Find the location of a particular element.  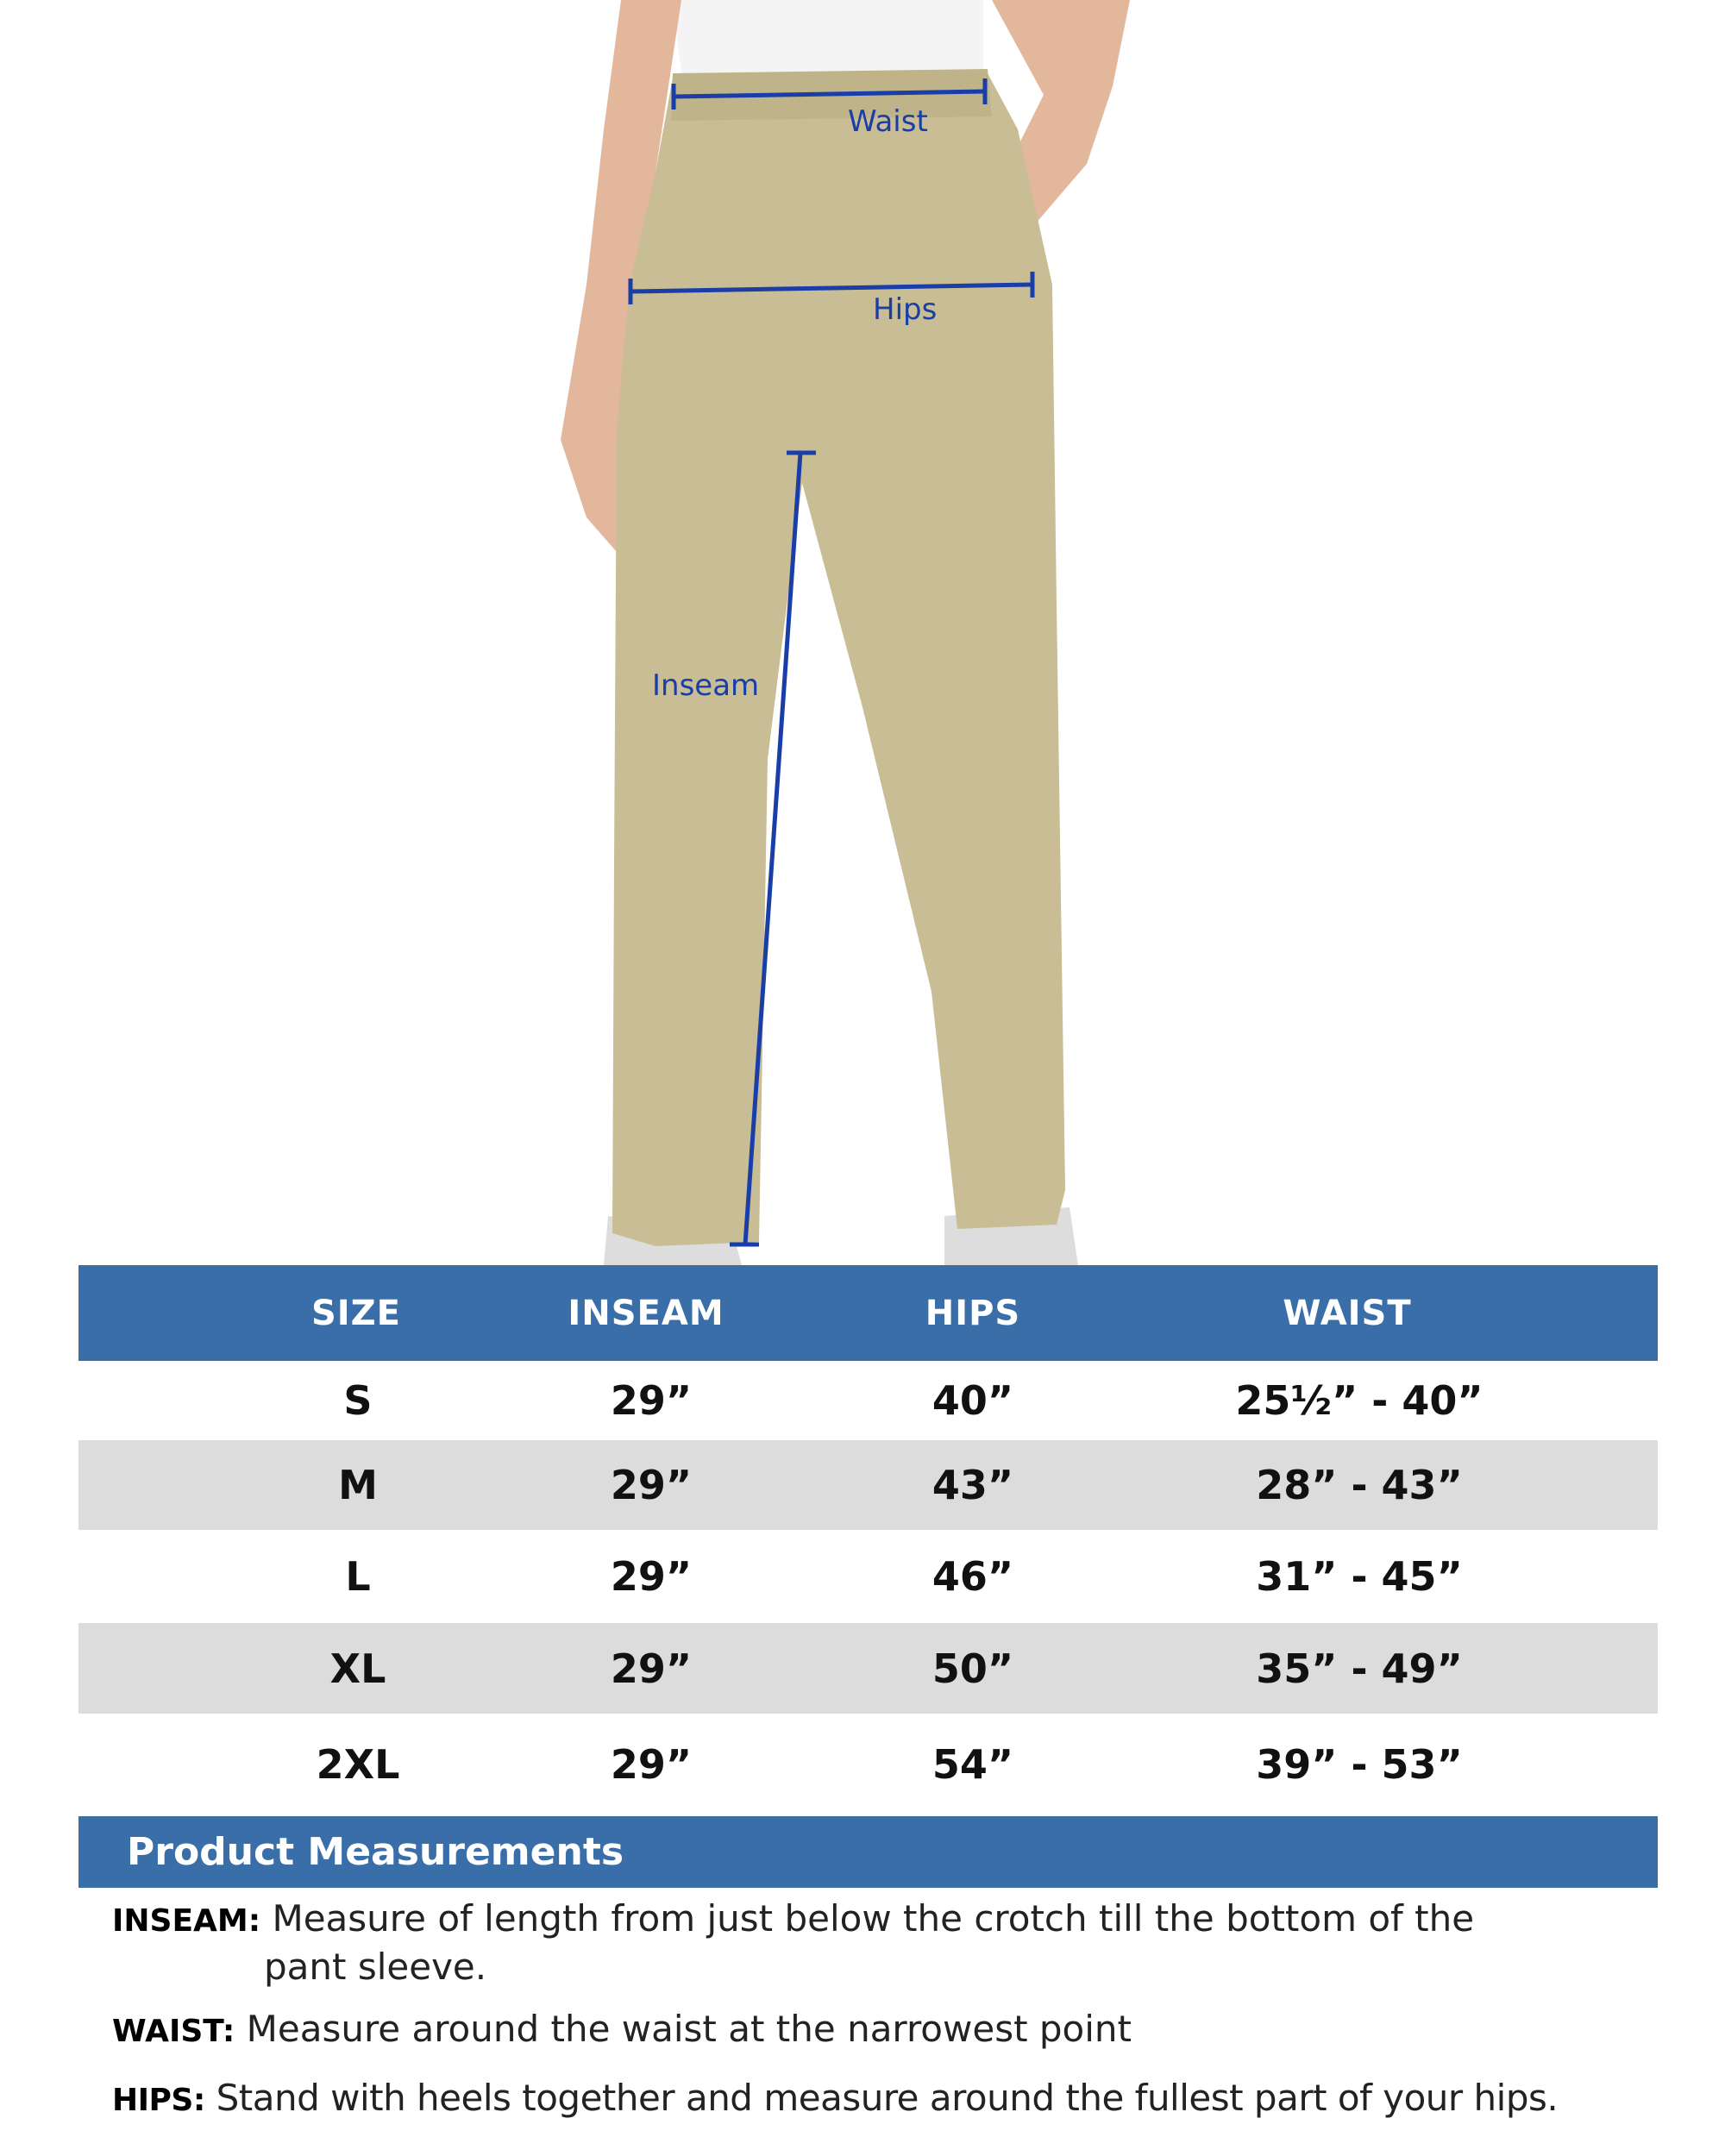

pants is located at coordinates (838, 659).